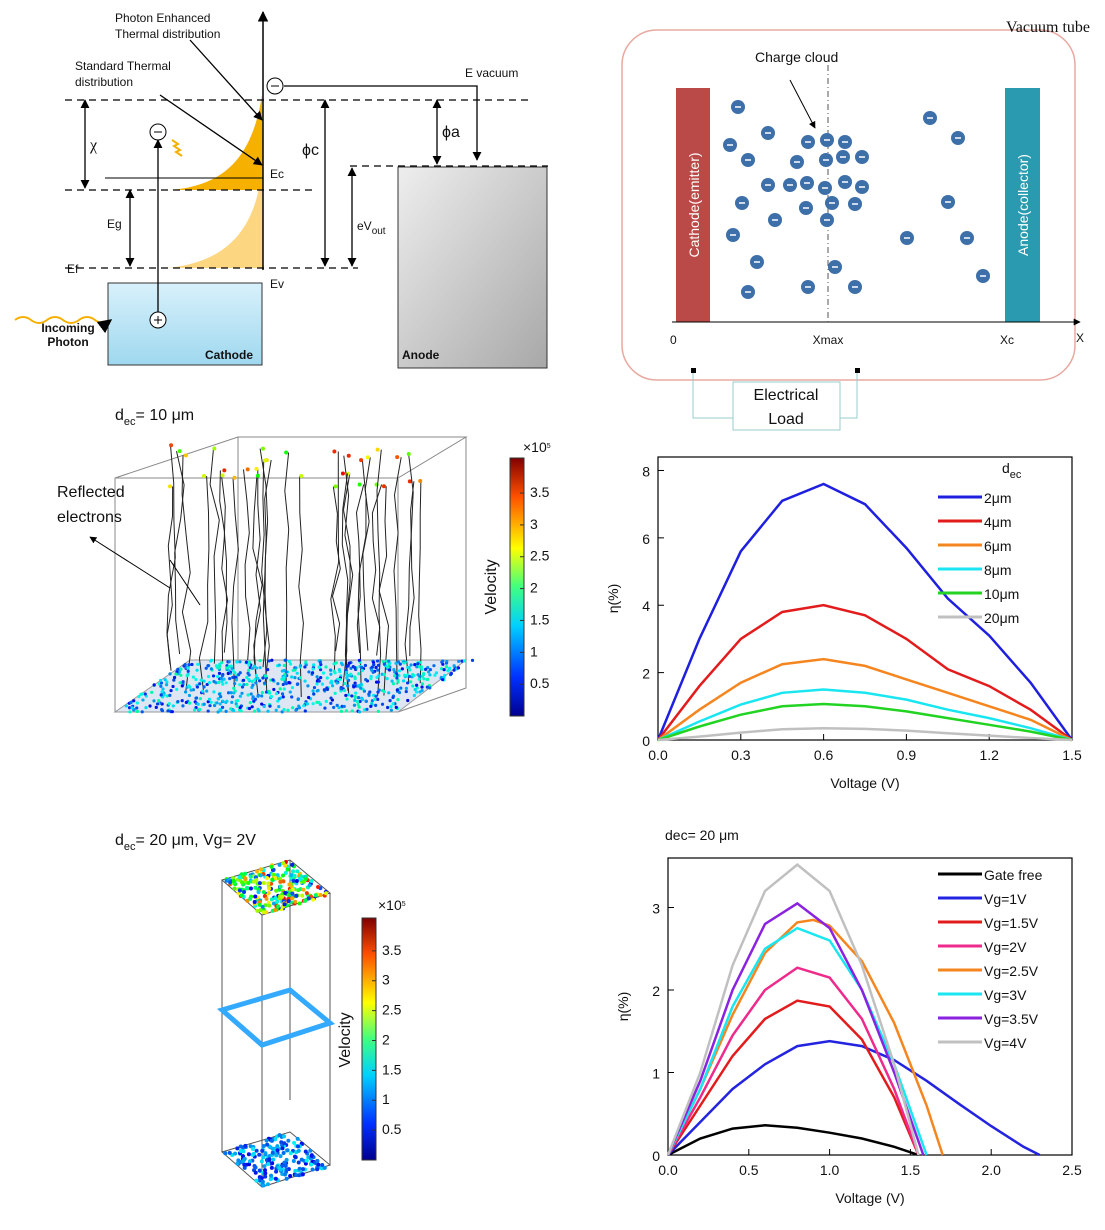  Describe the element at coordinates (1013, 875) in the screenshot. I see `legend-label: Gate free` at that location.